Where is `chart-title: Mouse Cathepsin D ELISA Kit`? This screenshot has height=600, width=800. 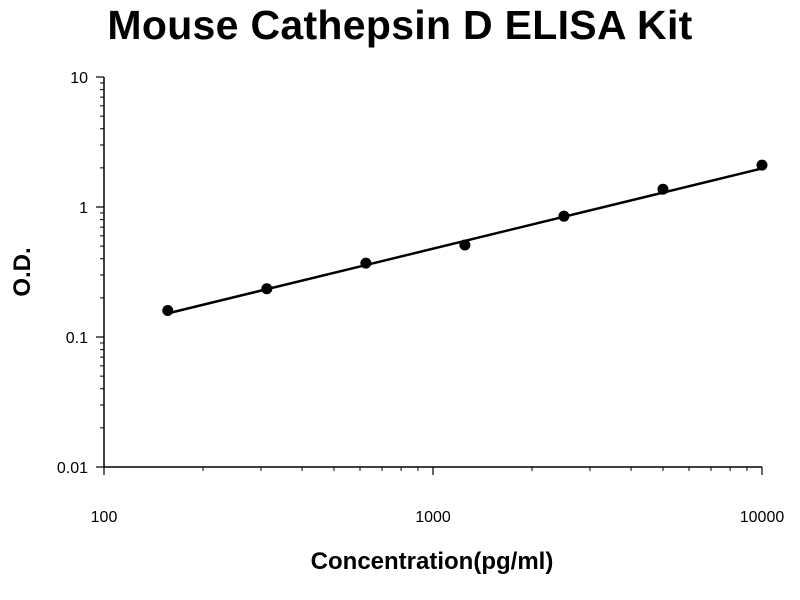 chart-title: Mouse Cathepsin D ELISA Kit is located at coordinates (400, 25).